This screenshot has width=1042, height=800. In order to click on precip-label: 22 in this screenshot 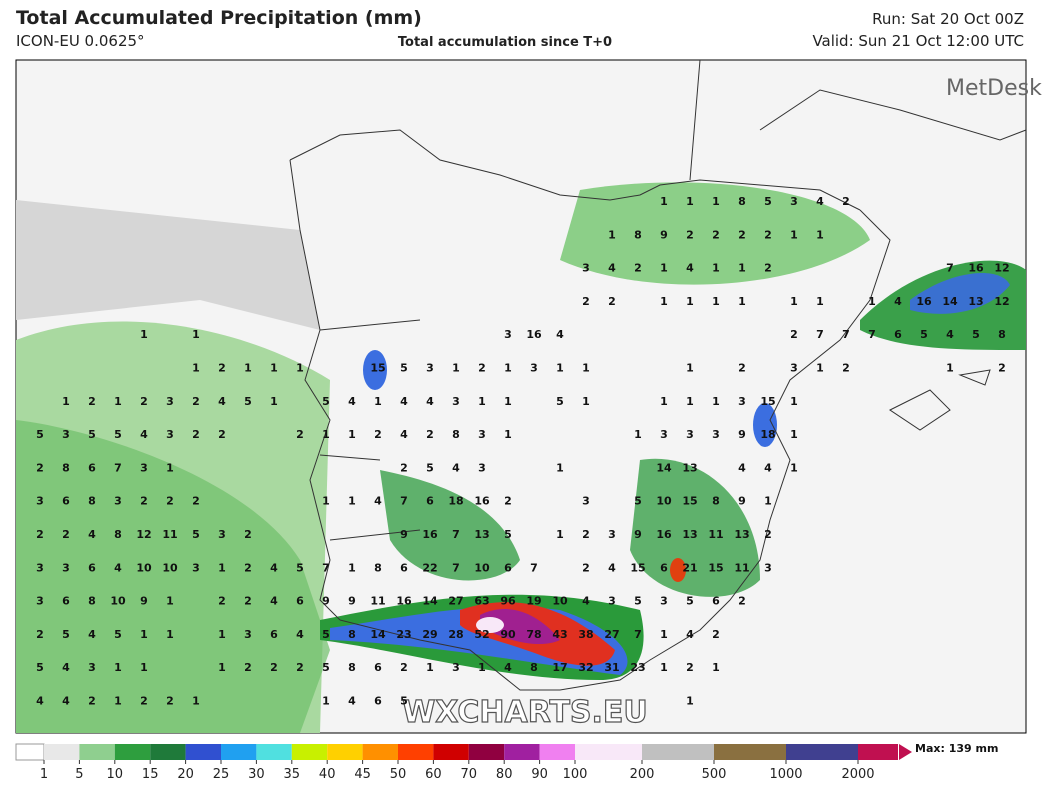, I will do `click(429, 567)`.